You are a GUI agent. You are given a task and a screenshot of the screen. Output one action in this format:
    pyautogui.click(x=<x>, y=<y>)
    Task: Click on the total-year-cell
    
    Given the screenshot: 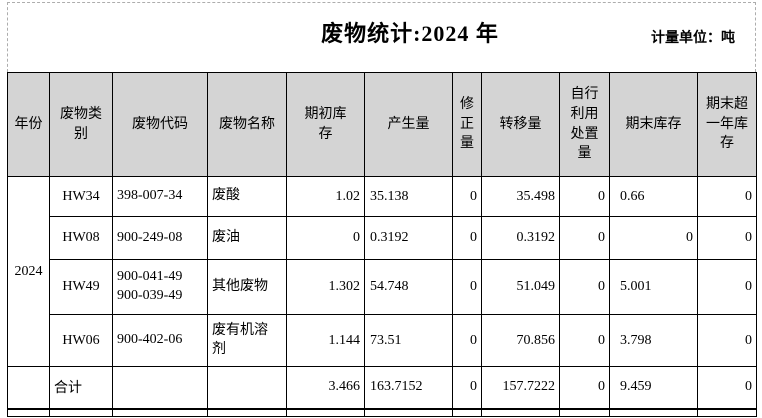 What is the action you would take?
    pyautogui.click(x=28, y=388)
    